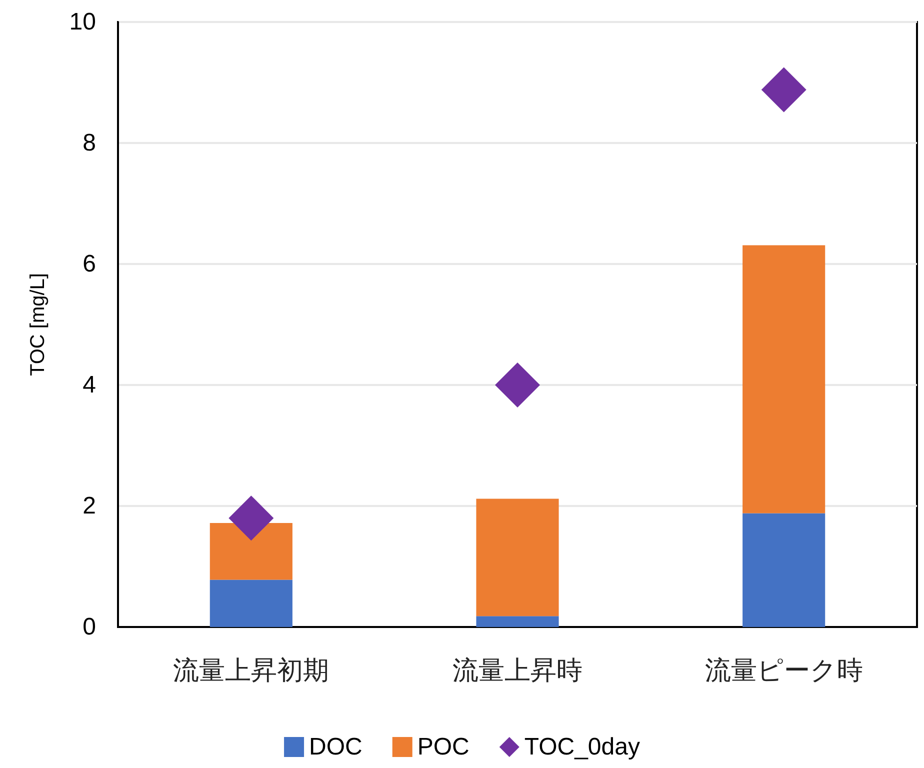 This screenshot has height=768, width=924. I want to click on legend-label: DOC, so click(335, 747).